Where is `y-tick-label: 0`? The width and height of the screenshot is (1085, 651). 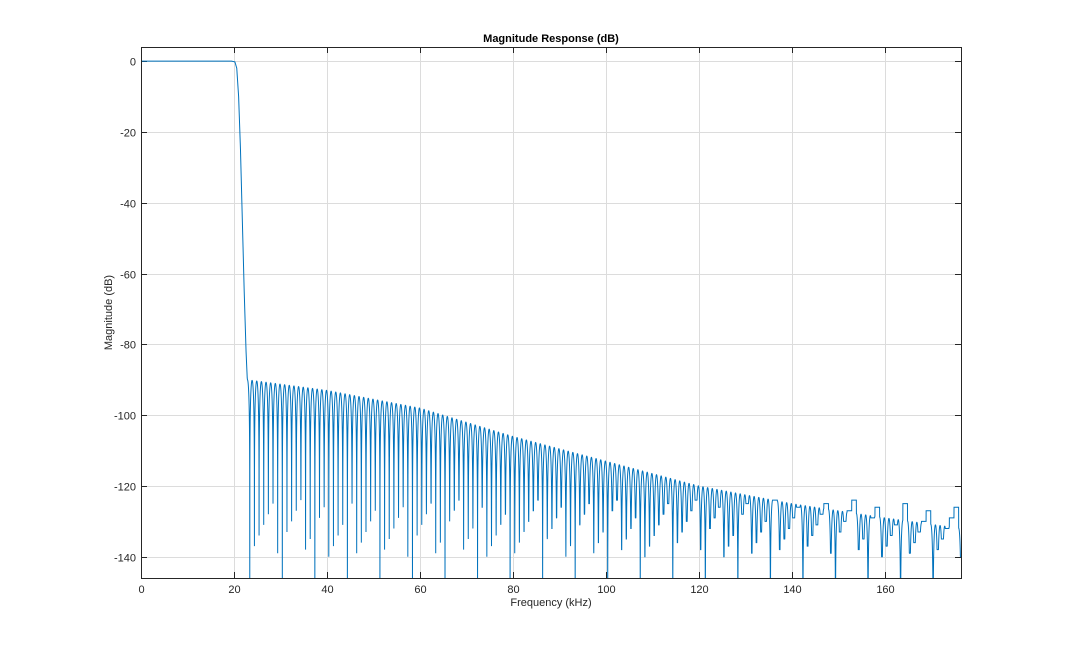 y-tick-label: 0 is located at coordinates (133, 63).